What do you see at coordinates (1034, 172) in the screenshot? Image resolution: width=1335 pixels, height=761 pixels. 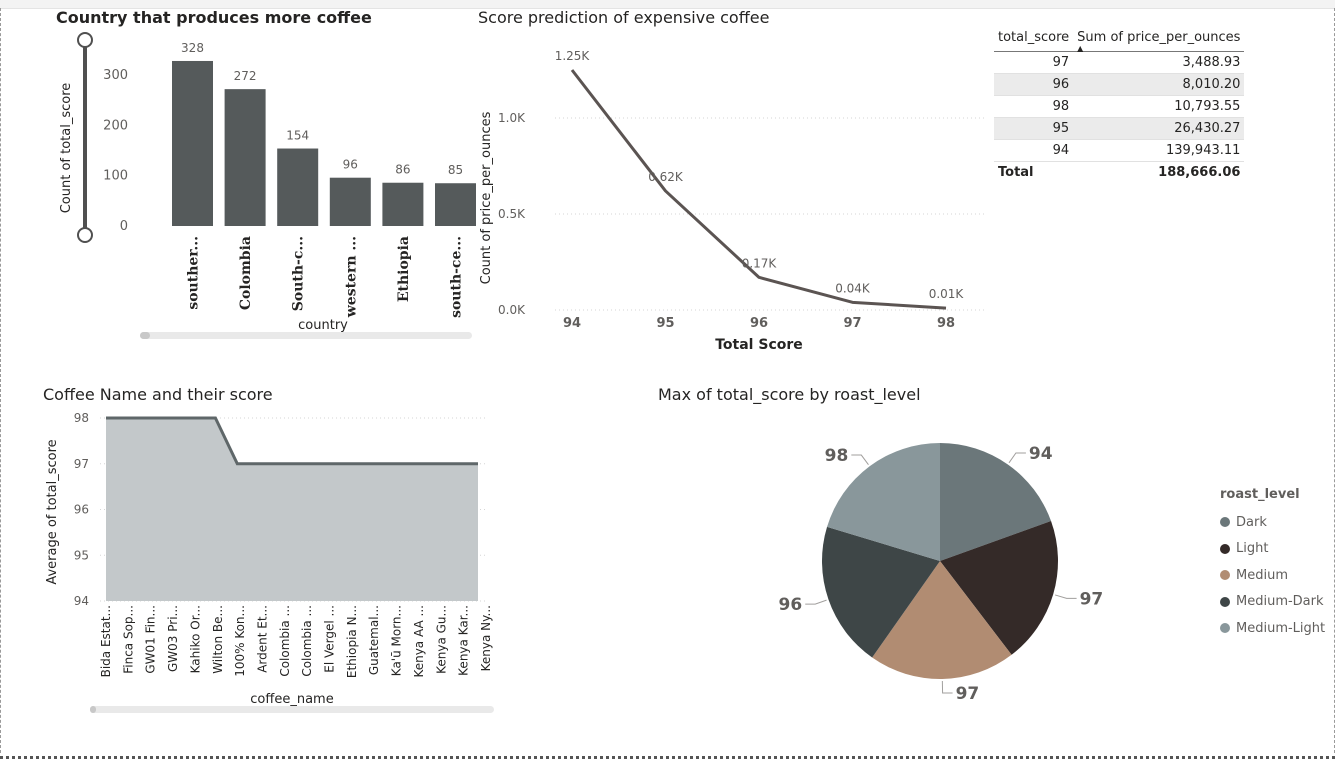 I see `table-total-label: Total` at bounding box center [1034, 172].